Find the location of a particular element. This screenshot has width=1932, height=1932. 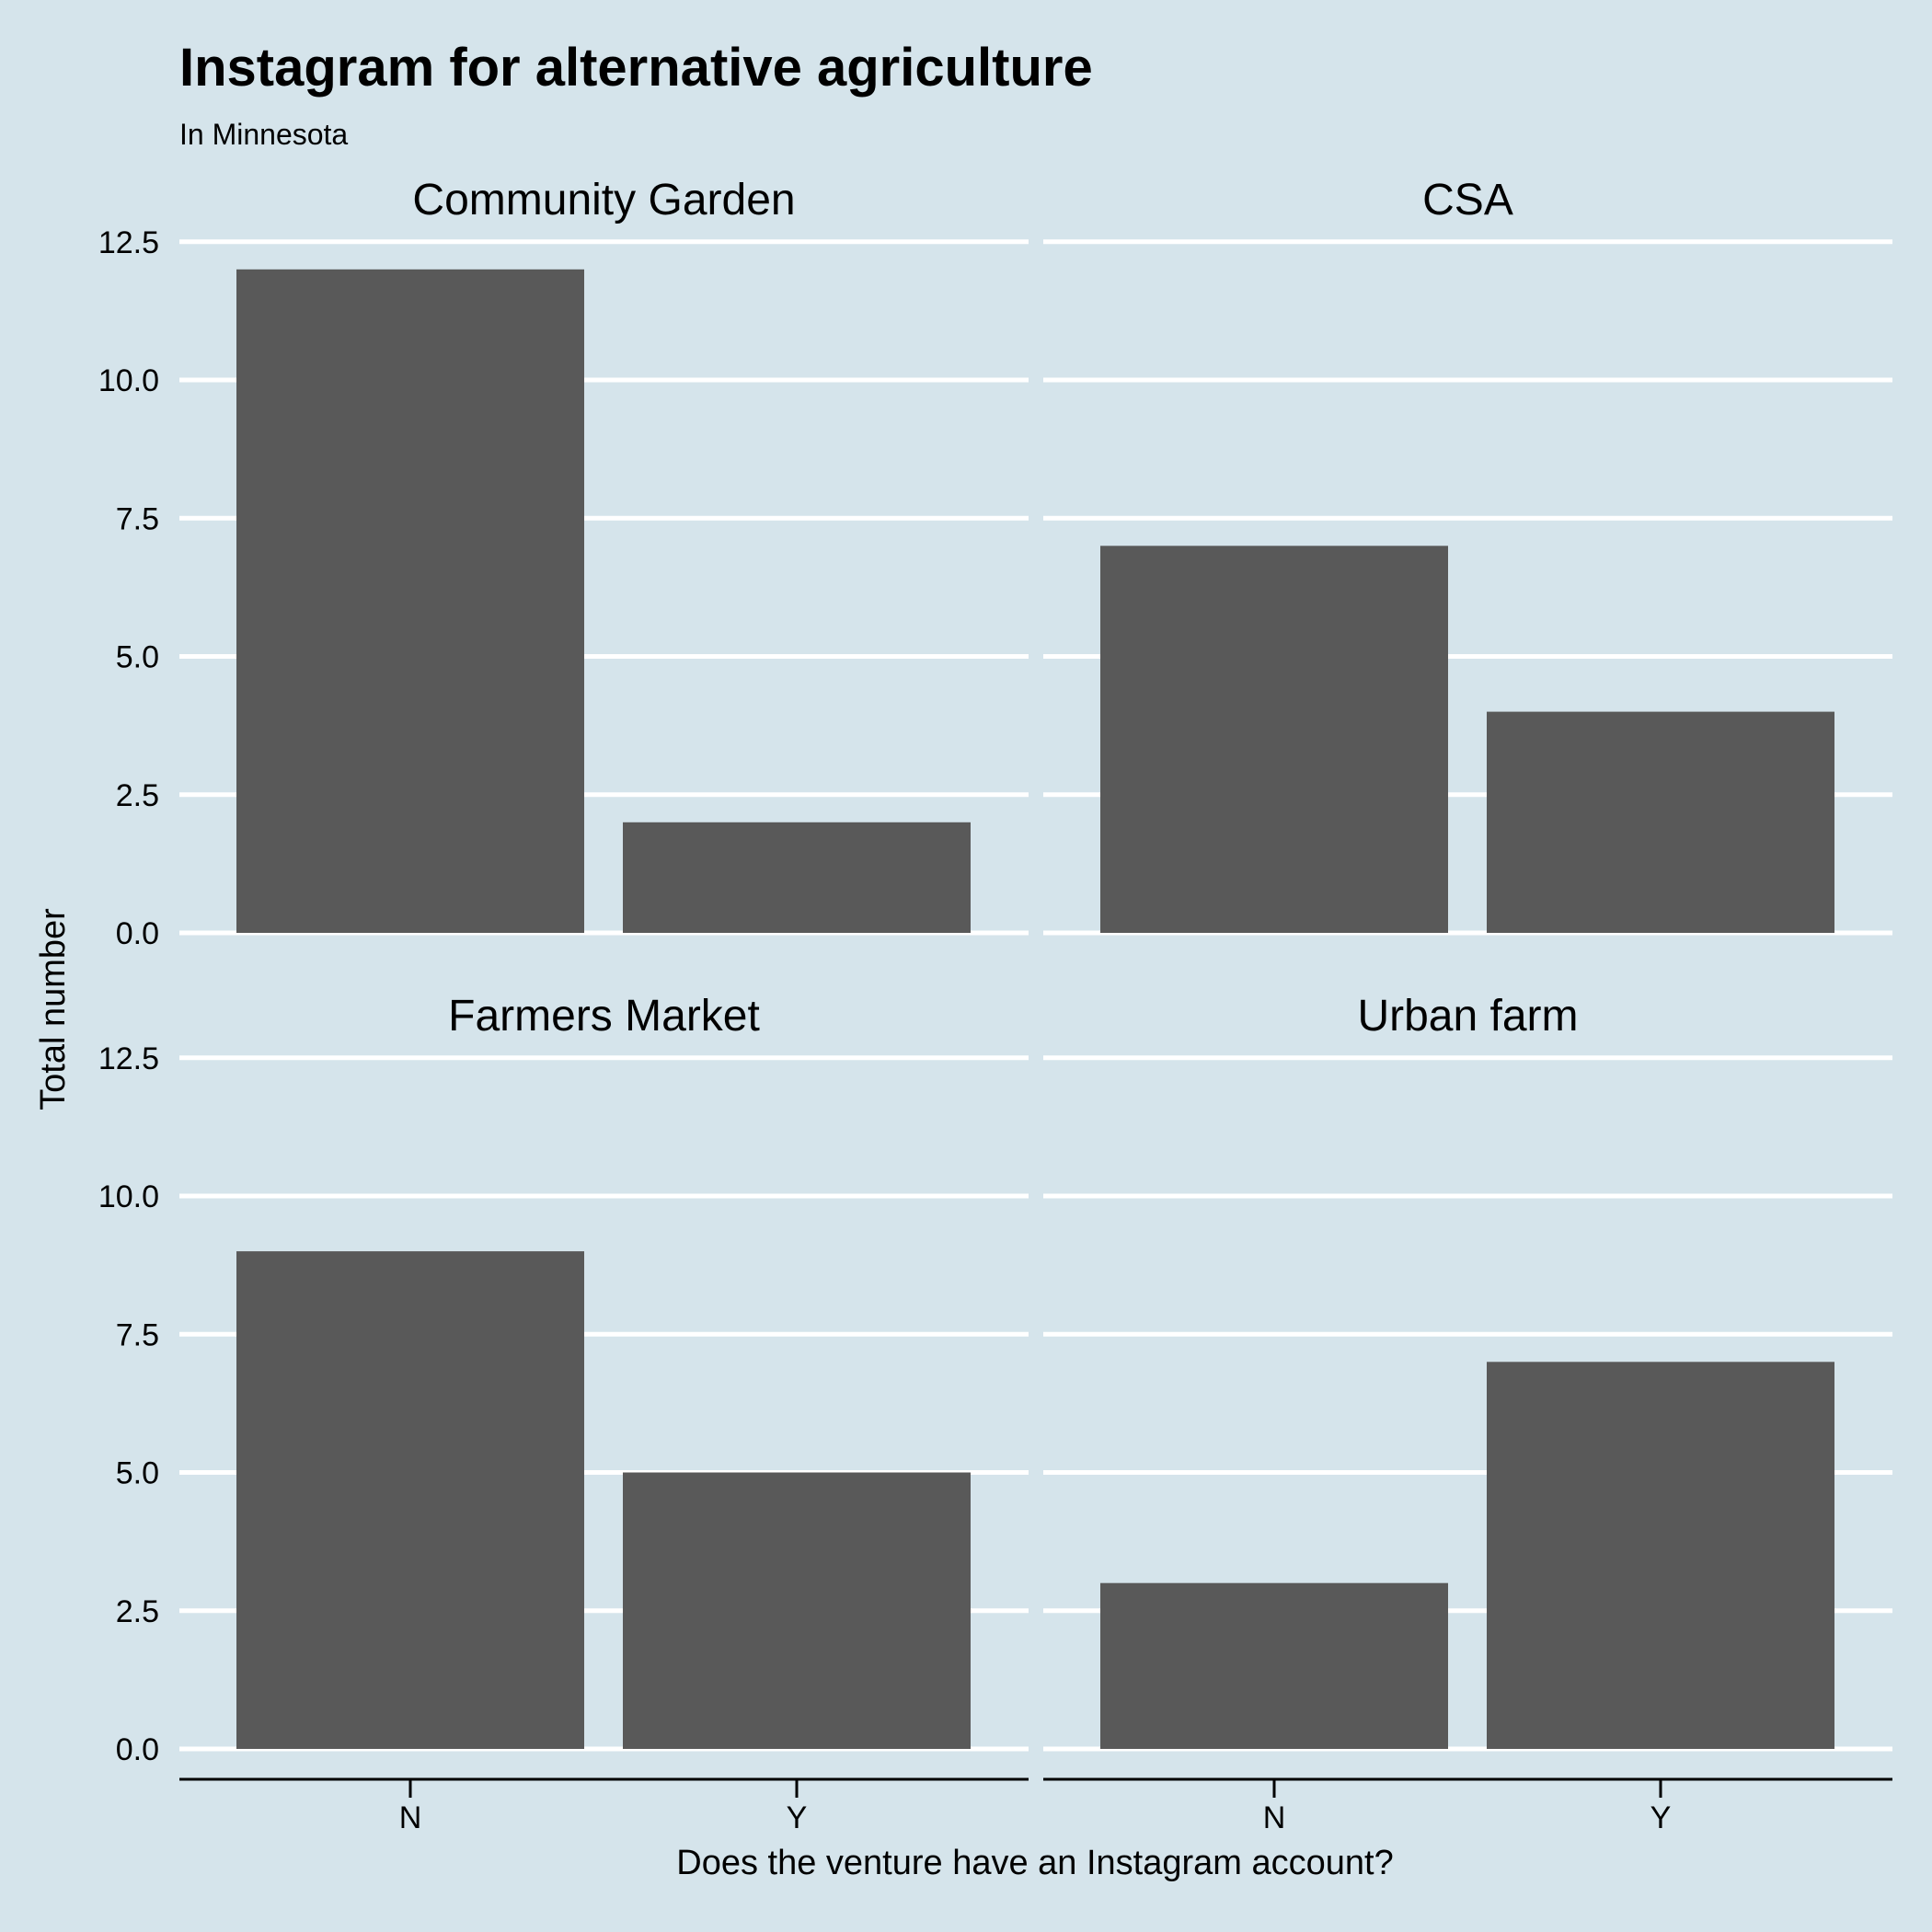

facet-strip-label: Urban farm is located at coordinates (1467, 1016).